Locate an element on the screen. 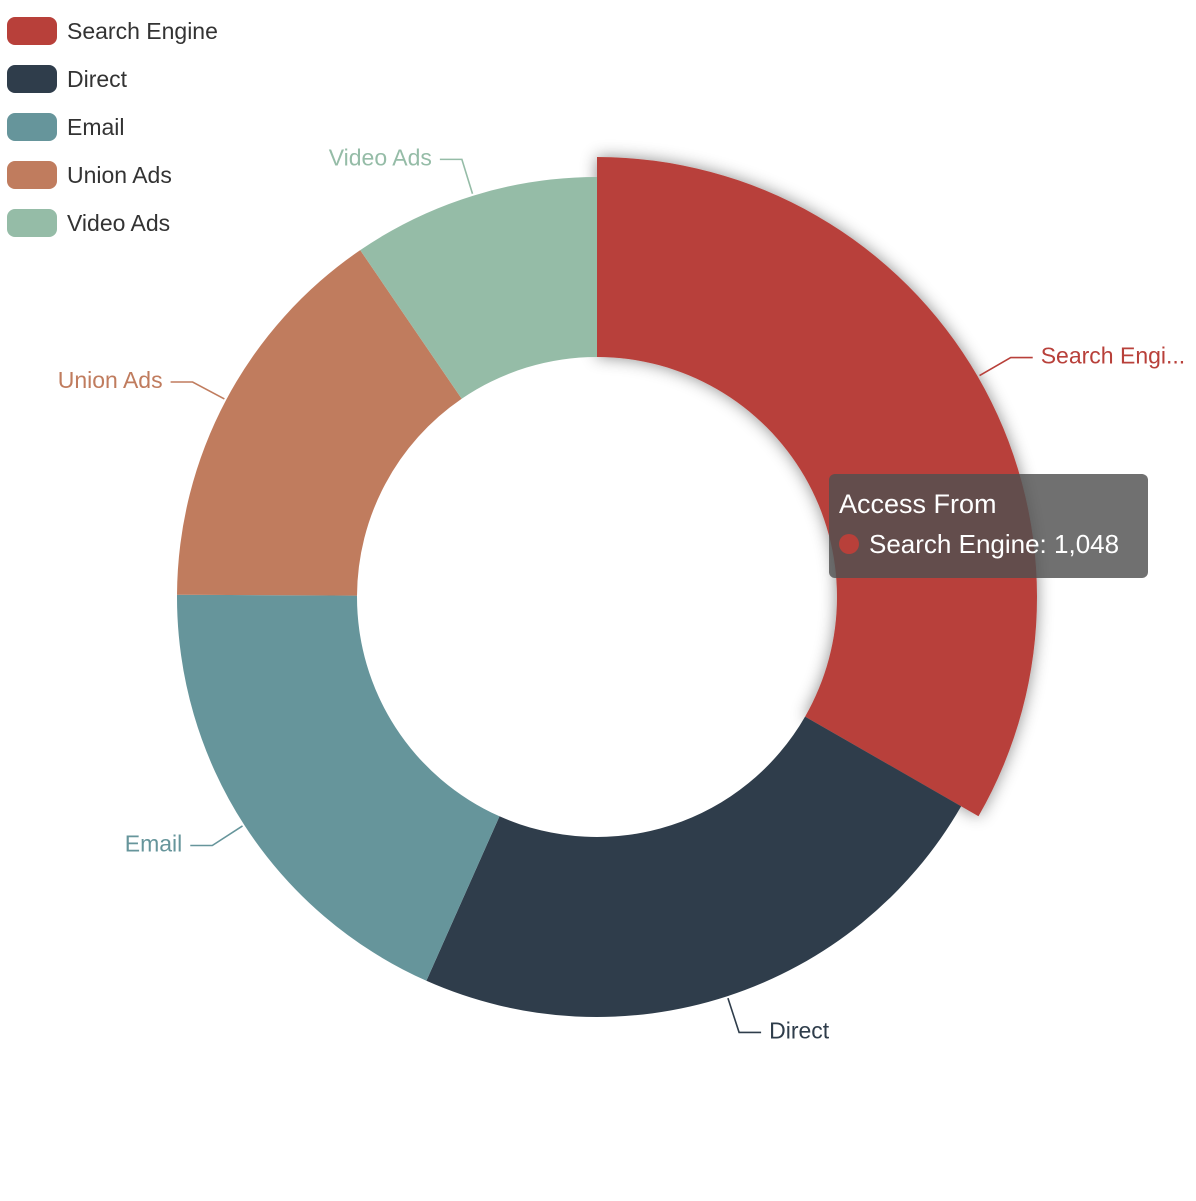  legend-swatch-email is located at coordinates (32, 127).